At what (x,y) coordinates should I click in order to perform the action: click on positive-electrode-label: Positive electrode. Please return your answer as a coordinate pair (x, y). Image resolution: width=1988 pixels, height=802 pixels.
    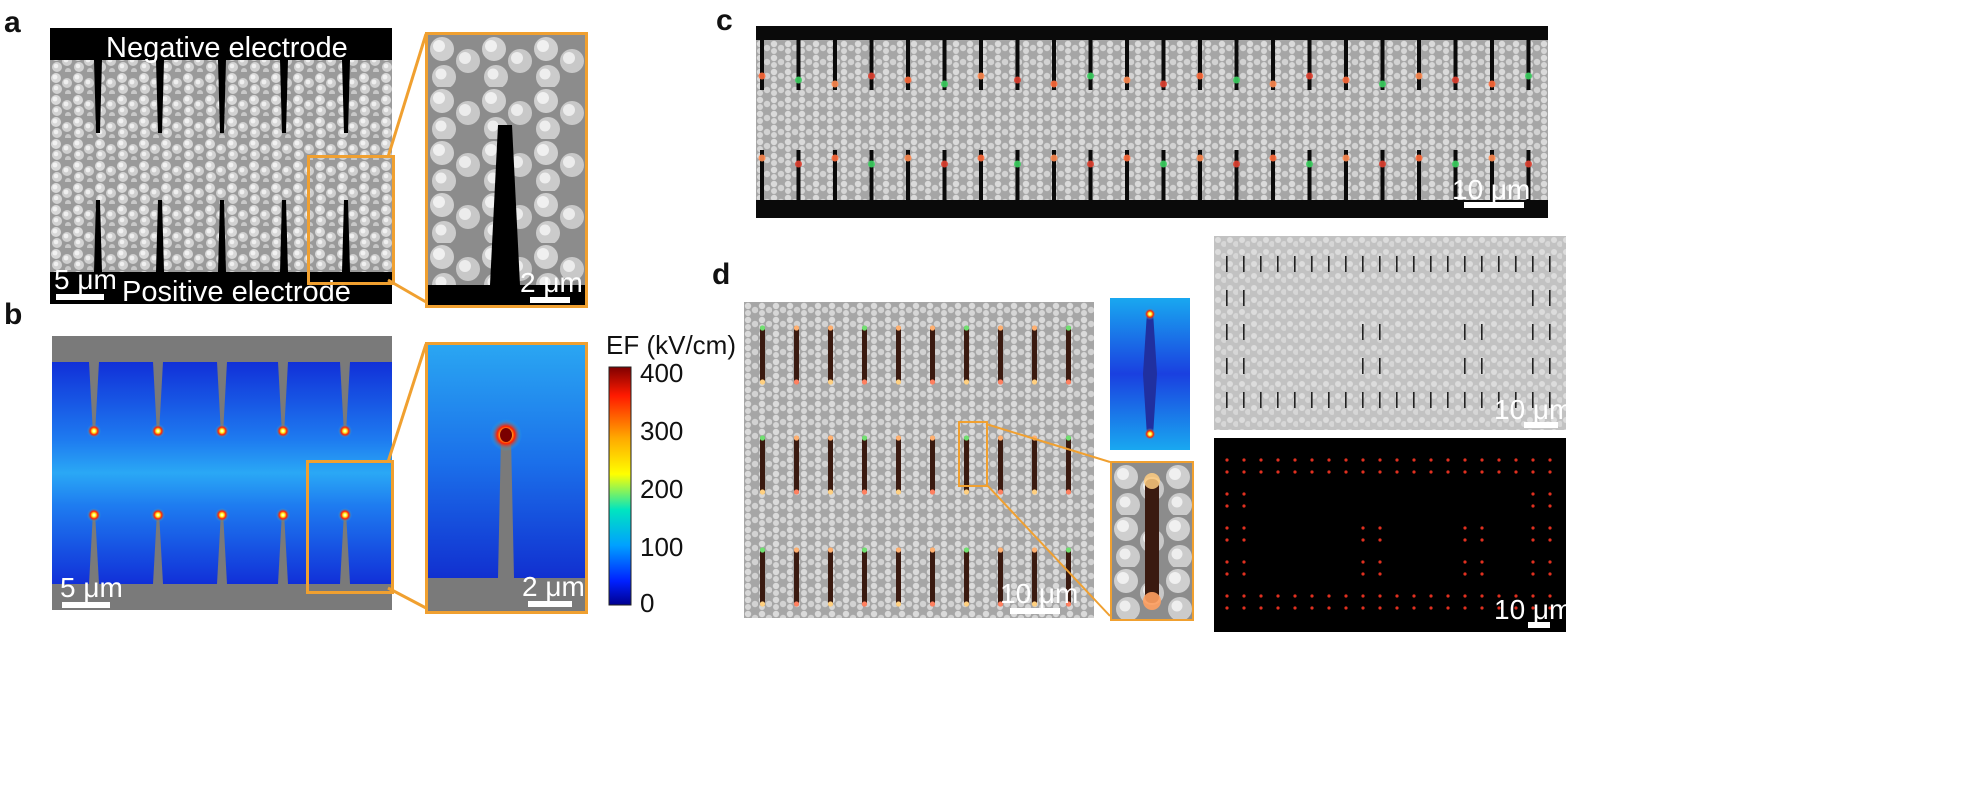
    Looking at the image, I should click on (236, 290).